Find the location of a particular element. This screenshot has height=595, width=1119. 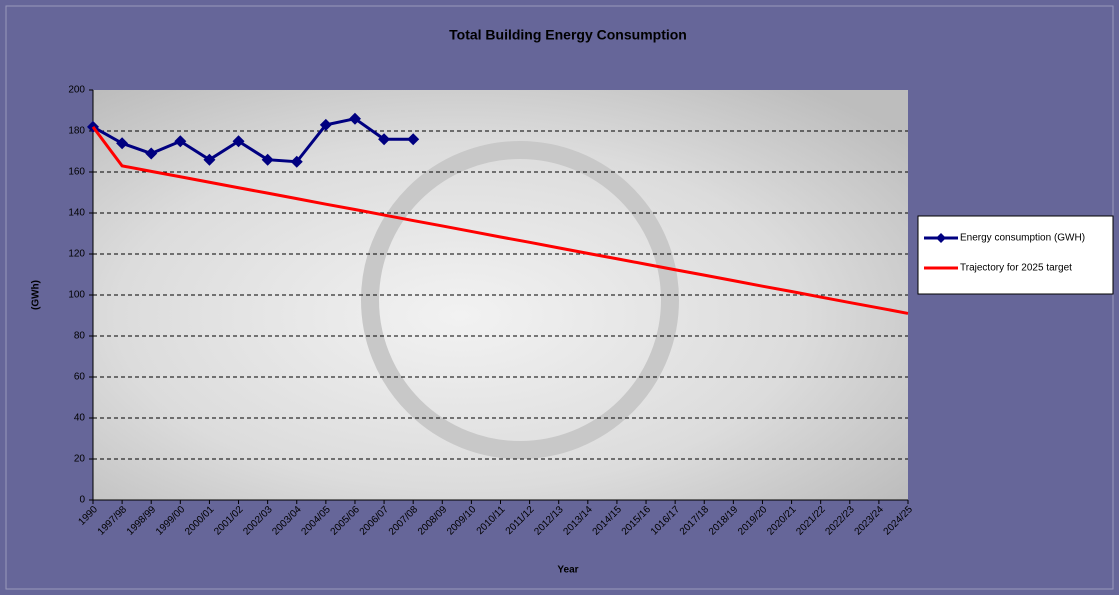

y-tick-label: 40 is located at coordinates (80, 418).